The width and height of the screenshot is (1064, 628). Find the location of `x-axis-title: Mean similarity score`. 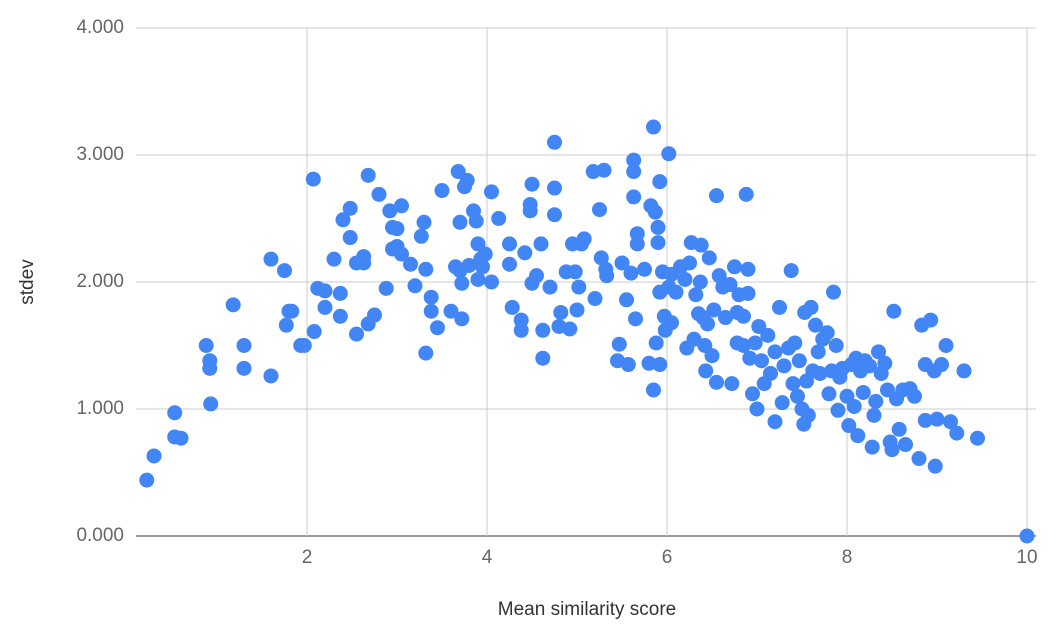

x-axis-title: Mean similarity score is located at coordinates (587, 609).